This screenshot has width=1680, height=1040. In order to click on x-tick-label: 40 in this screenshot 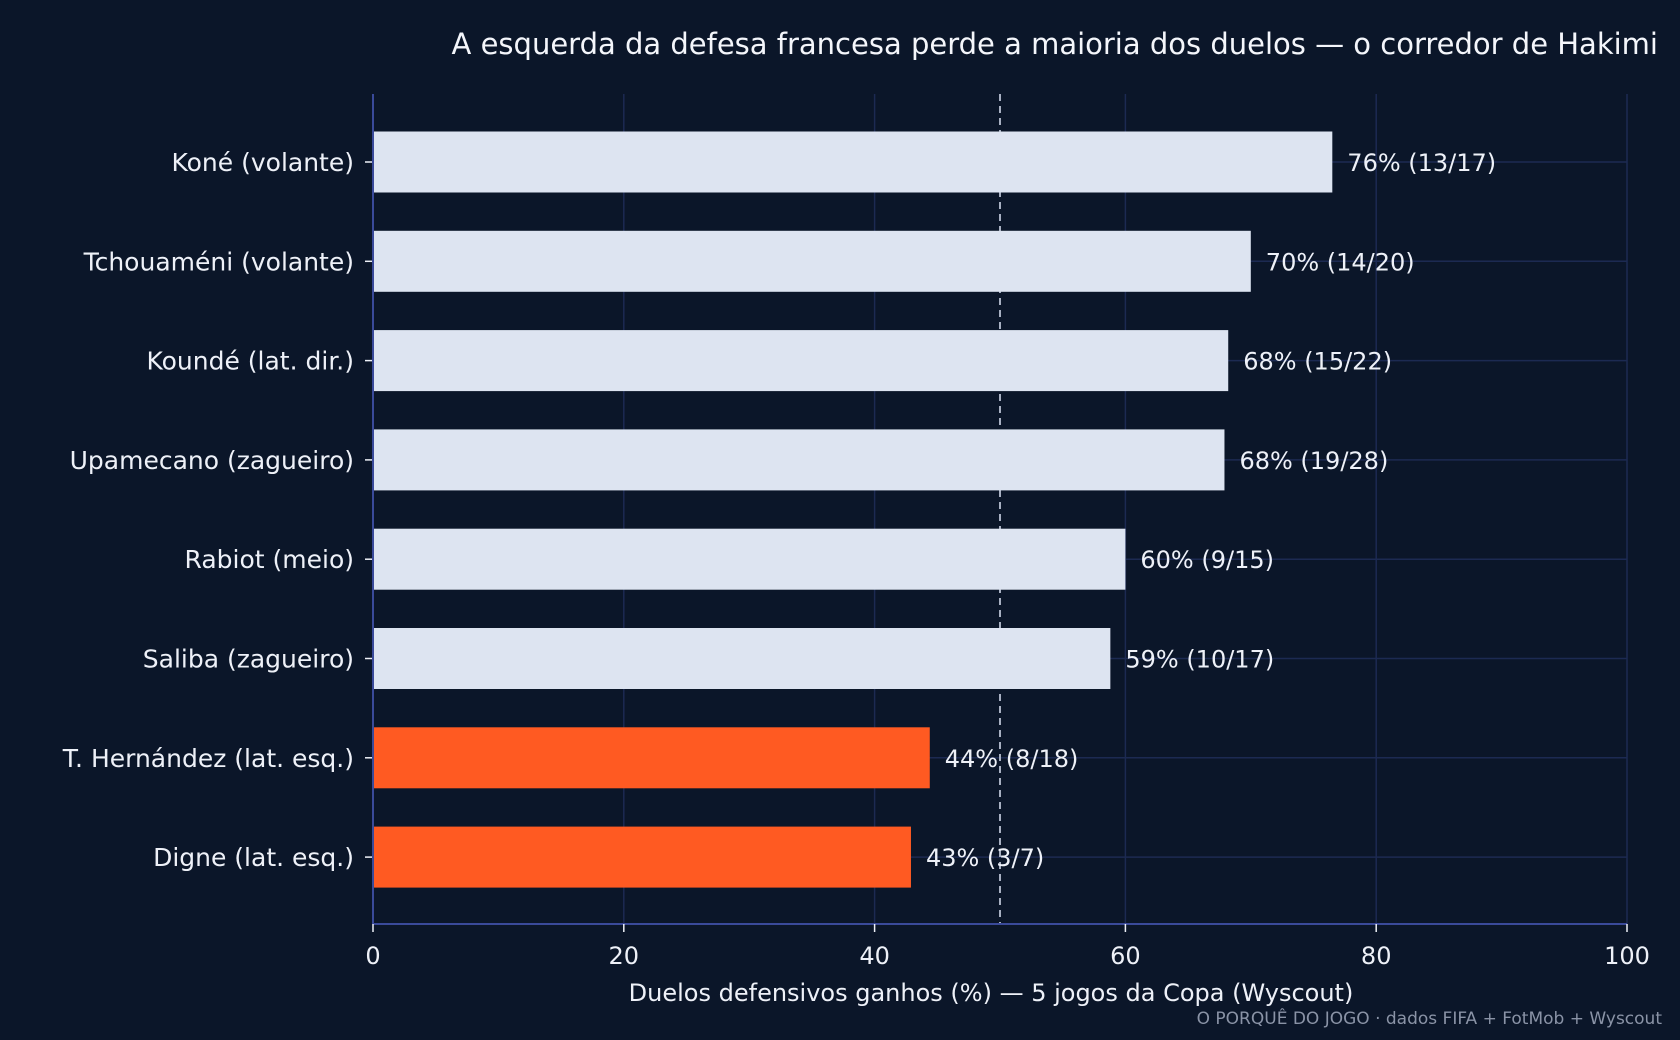, I will do `click(874, 956)`.